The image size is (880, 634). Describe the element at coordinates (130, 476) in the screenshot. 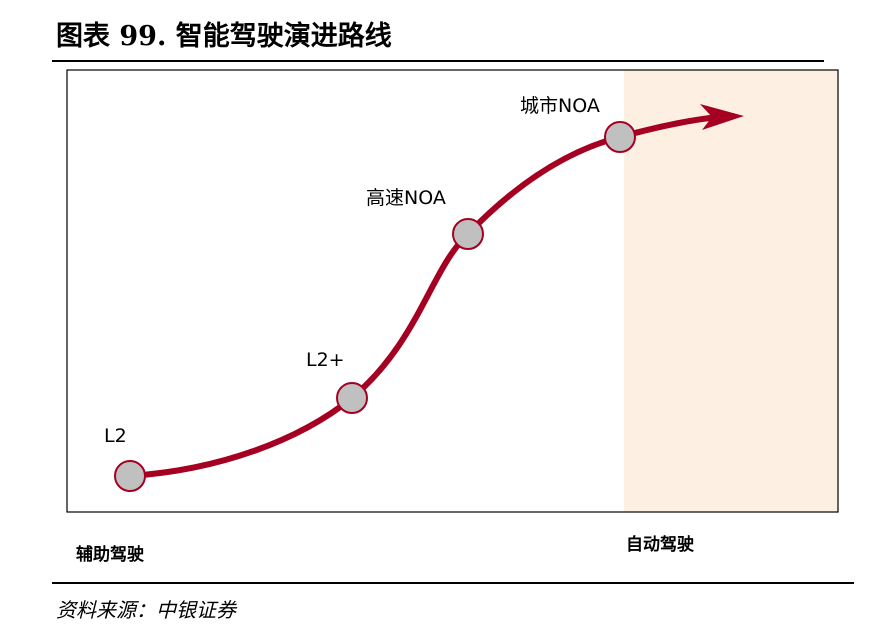

I see `stage-node-l2` at that location.